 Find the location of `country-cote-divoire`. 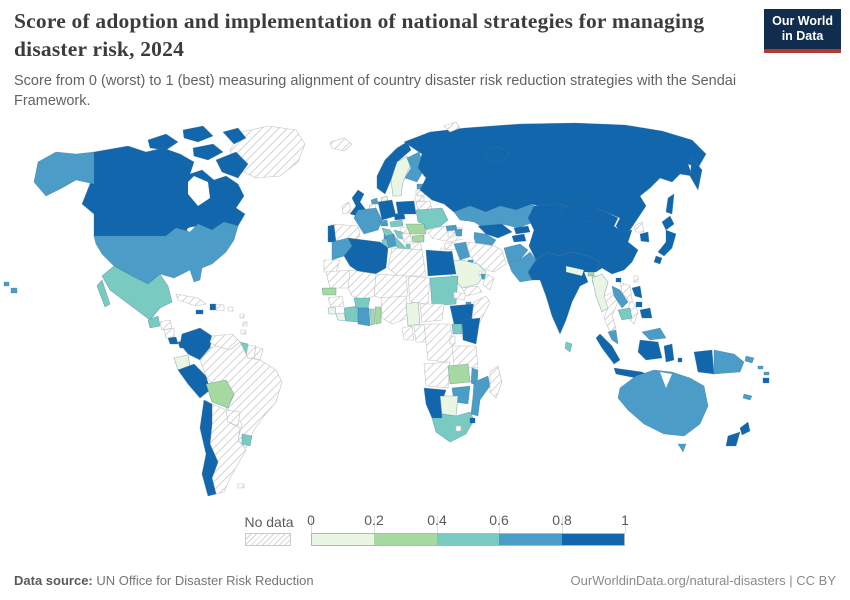

country-cote-divoire is located at coordinates (351, 314).